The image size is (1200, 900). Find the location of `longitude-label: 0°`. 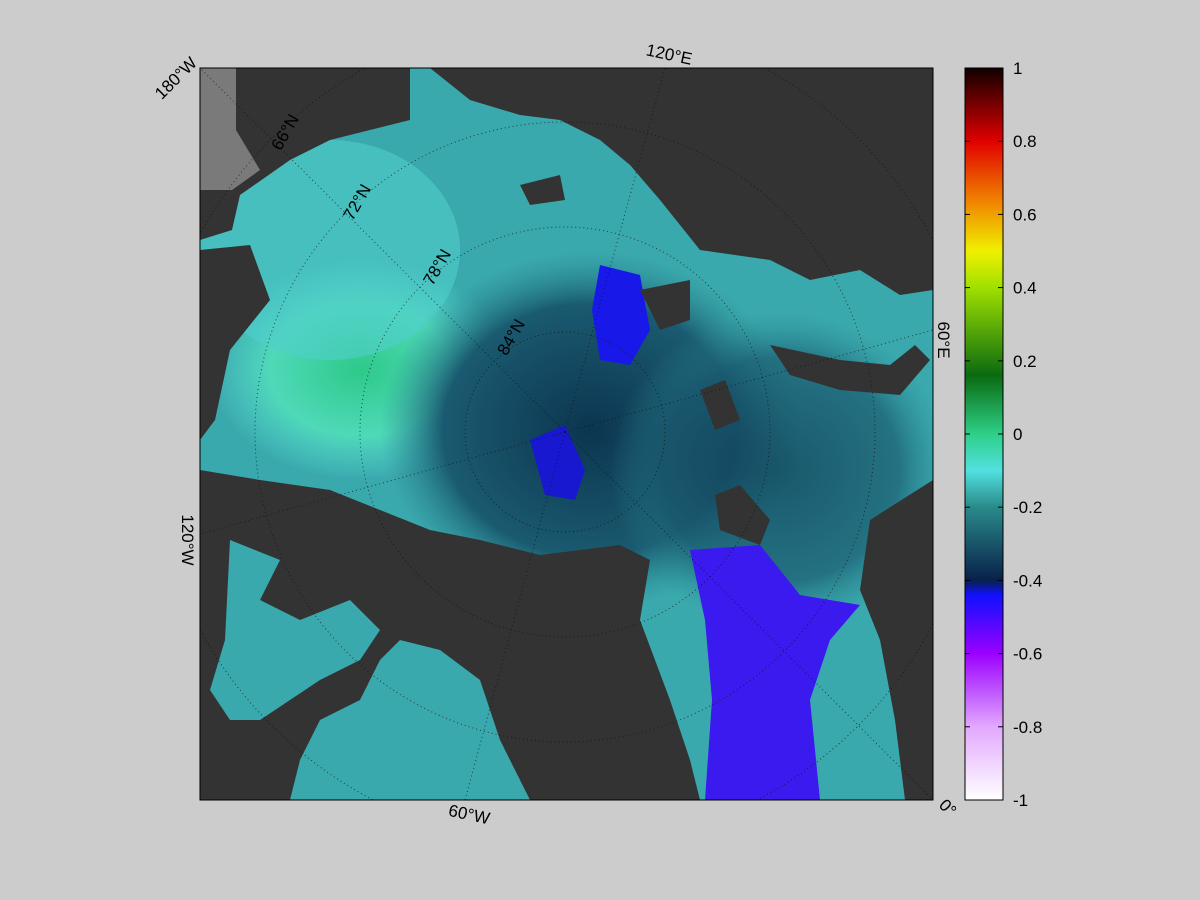

longitude-label: 0° is located at coordinates (947, 807).